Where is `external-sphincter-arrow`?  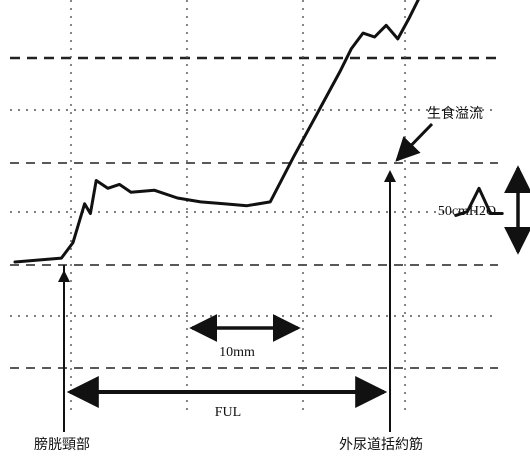
external-sphincter-arrow is located at coordinates (390, 176).